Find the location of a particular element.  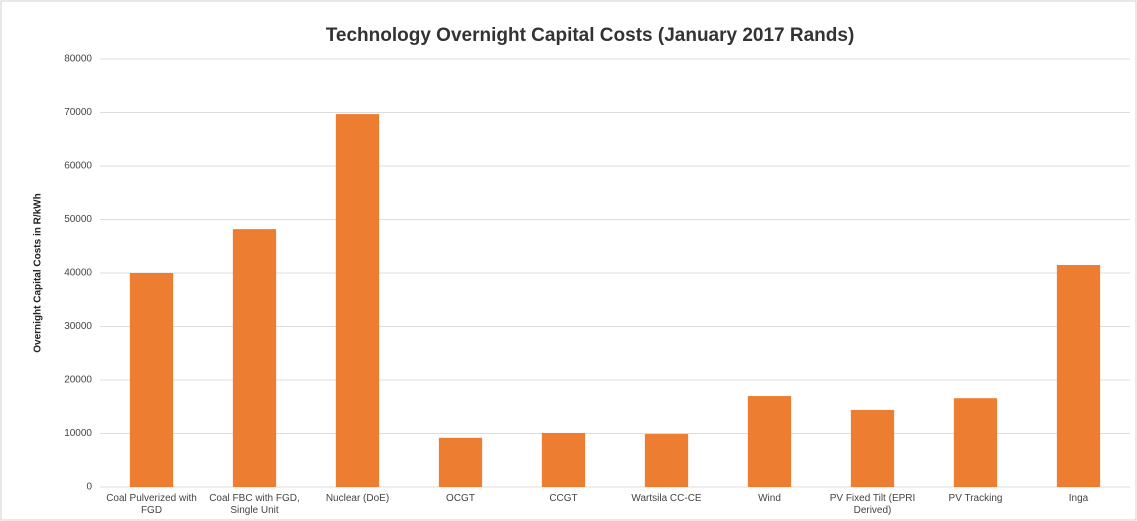

x-tick-label: Coal Pulverized with FGD is located at coordinates (151, 504).